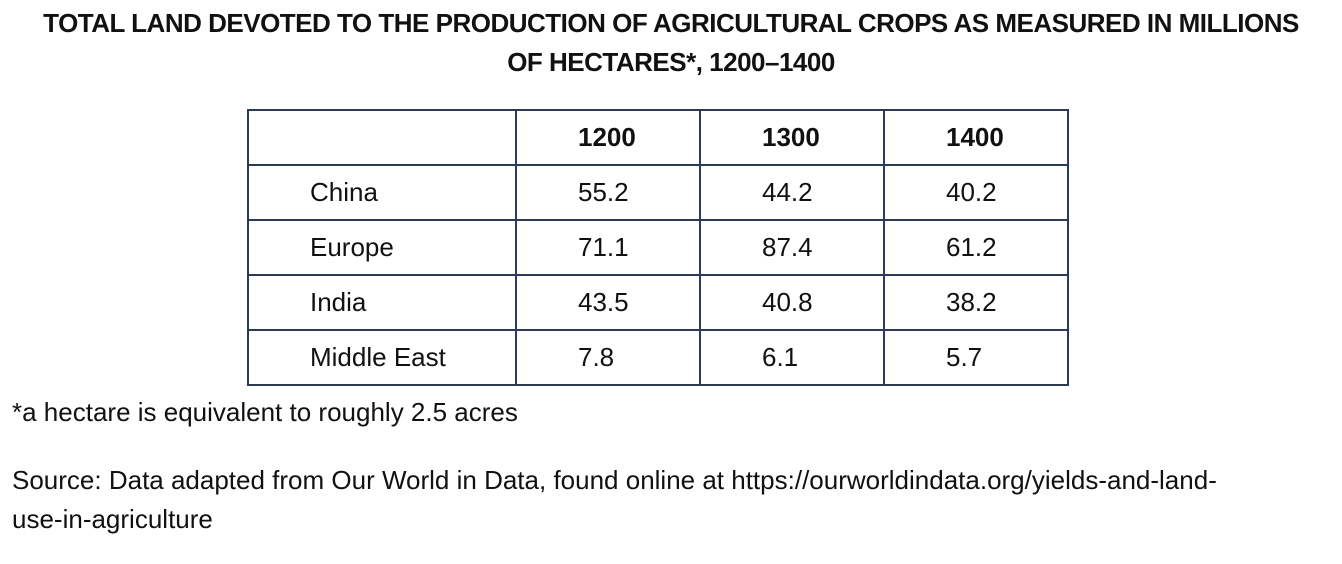  Describe the element at coordinates (382, 302) in the screenshot. I see `region-cell: India` at that location.